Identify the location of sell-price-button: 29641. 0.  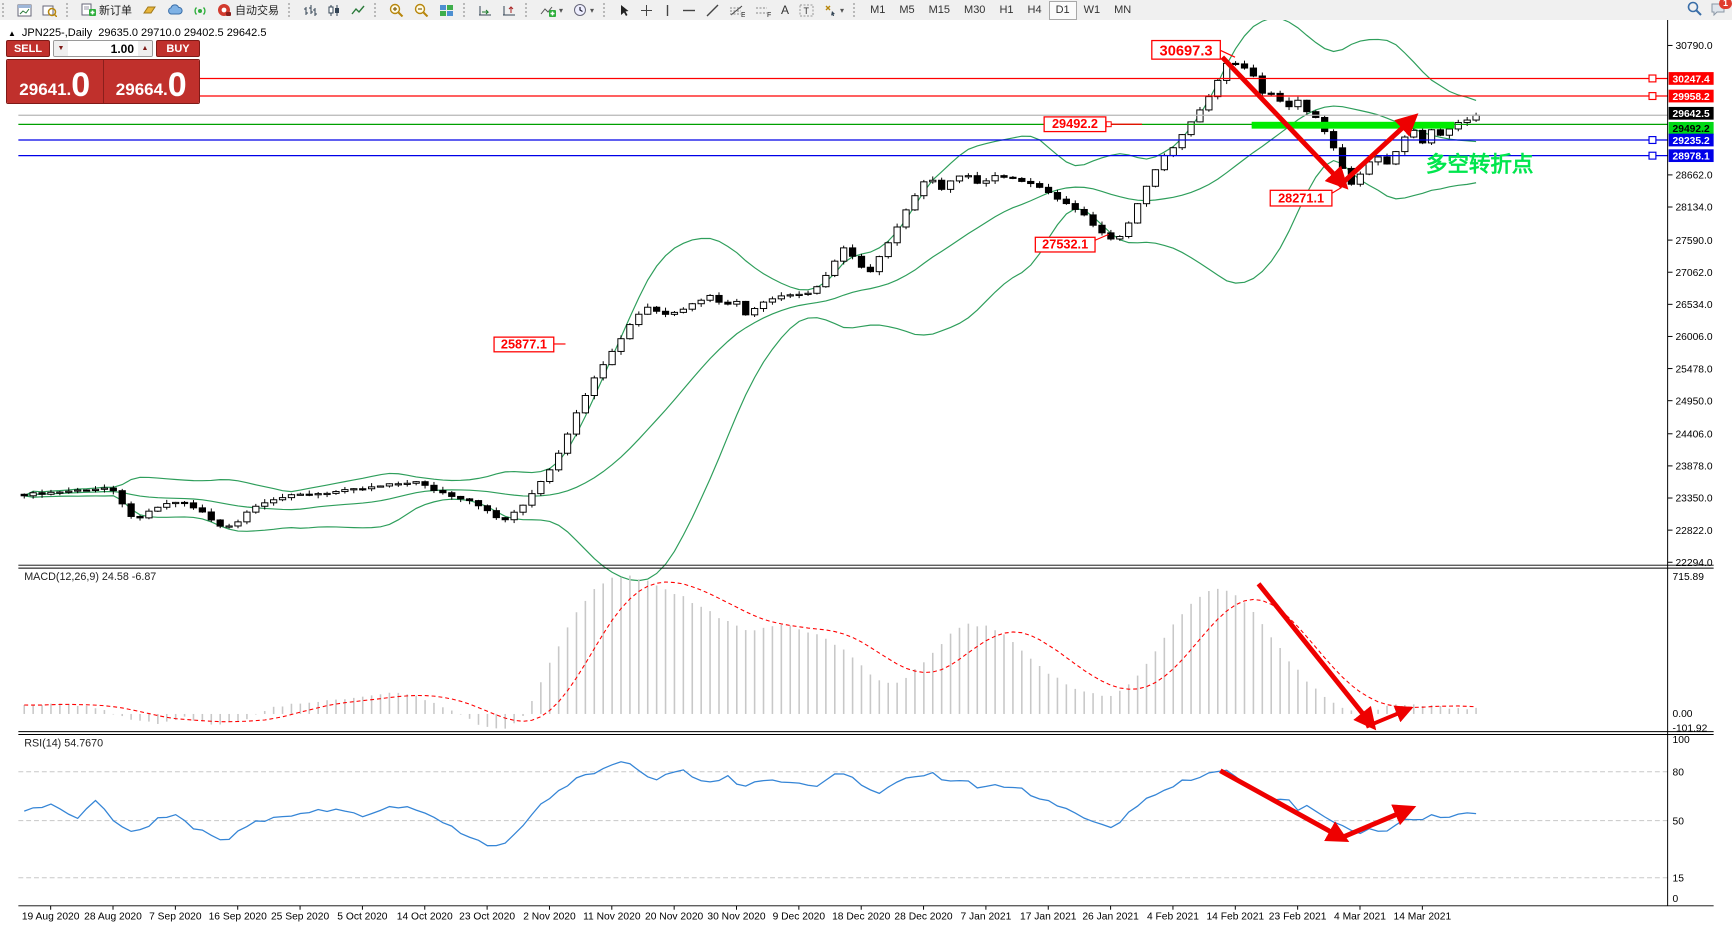
(55, 81).